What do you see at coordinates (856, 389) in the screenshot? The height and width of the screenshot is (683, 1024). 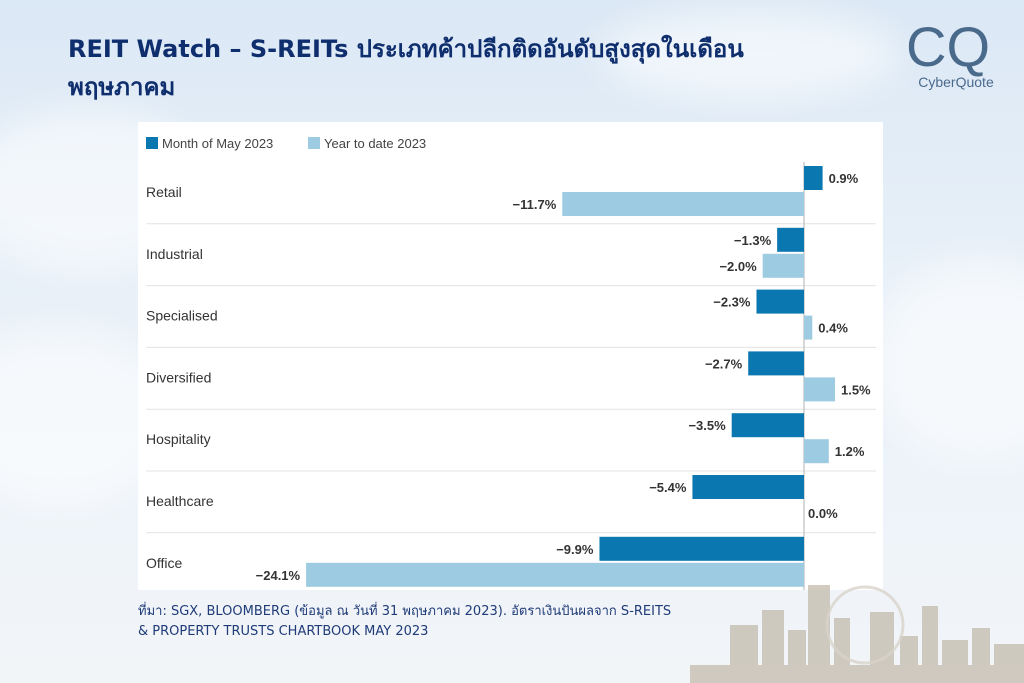 I see `data-label: 1.5%` at bounding box center [856, 389].